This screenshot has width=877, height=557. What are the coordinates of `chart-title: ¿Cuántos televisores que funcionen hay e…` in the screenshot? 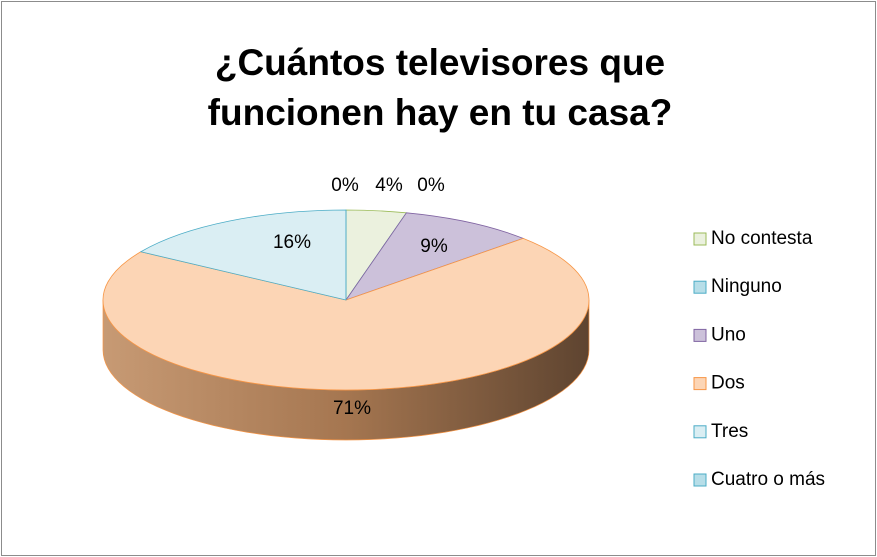 It's located at (440, 87).